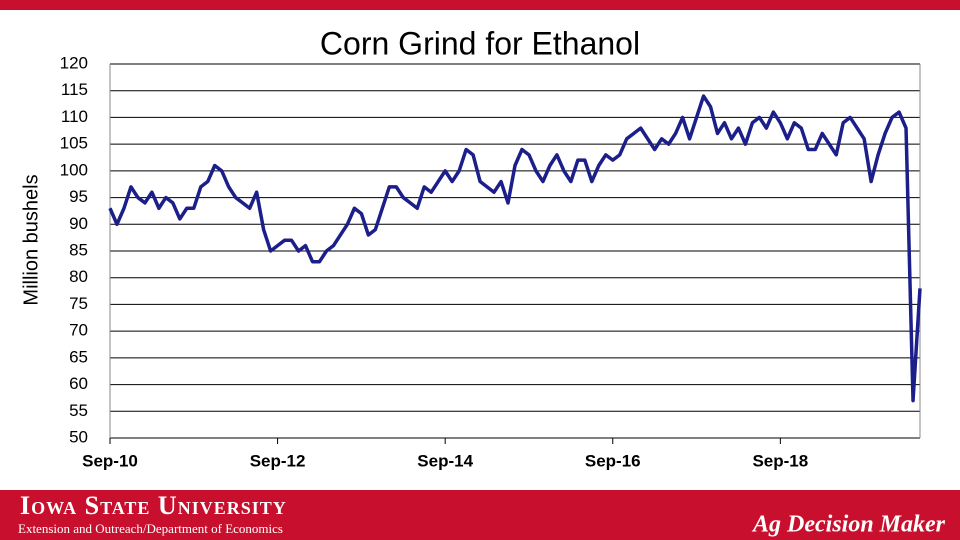 The height and width of the screenshot is (540, 960). Describe the element at coordinates (78, 436) in the screenshot. I see `y-tick-label: 50` at that location.